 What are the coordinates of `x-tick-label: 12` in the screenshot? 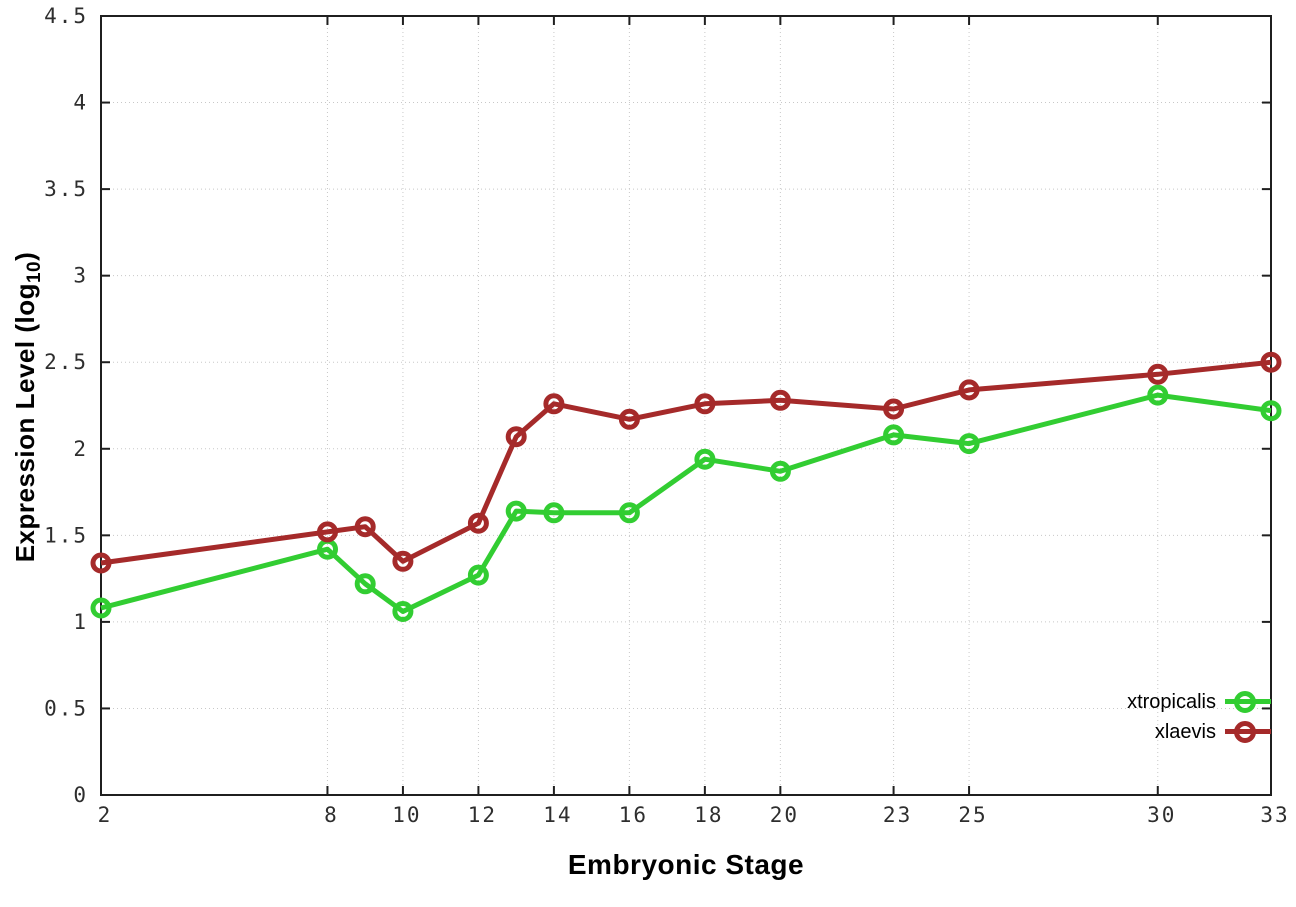 It's located at (482, 815).